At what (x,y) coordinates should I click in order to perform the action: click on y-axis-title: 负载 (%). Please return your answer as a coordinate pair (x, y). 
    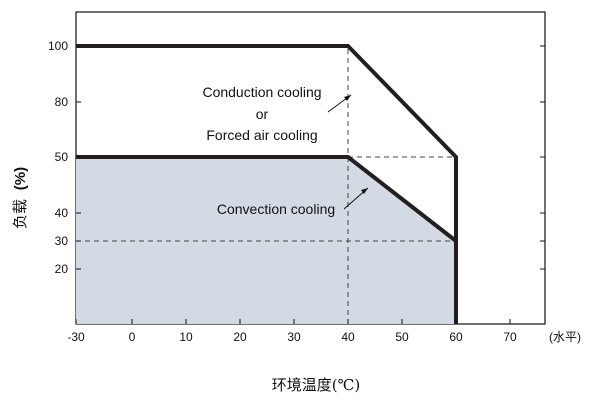
    Looking at the image, I should click on (20, 198).